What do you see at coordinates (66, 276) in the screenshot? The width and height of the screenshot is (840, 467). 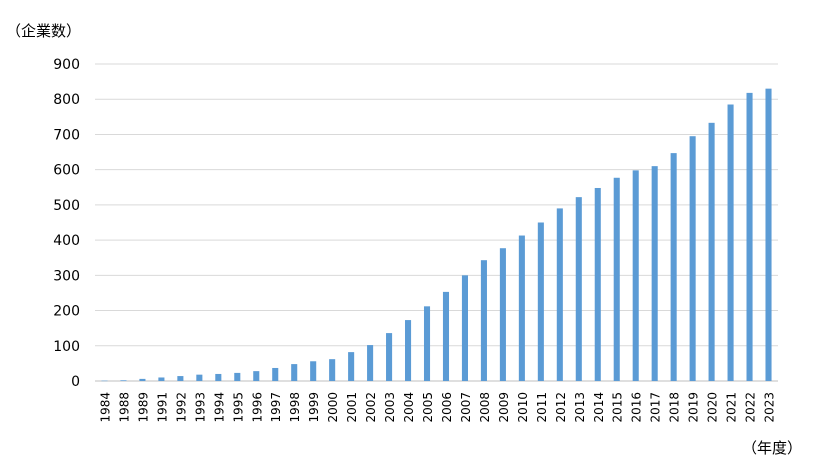 I see `y-tick-label: 300` at bounding box center [66, 276].